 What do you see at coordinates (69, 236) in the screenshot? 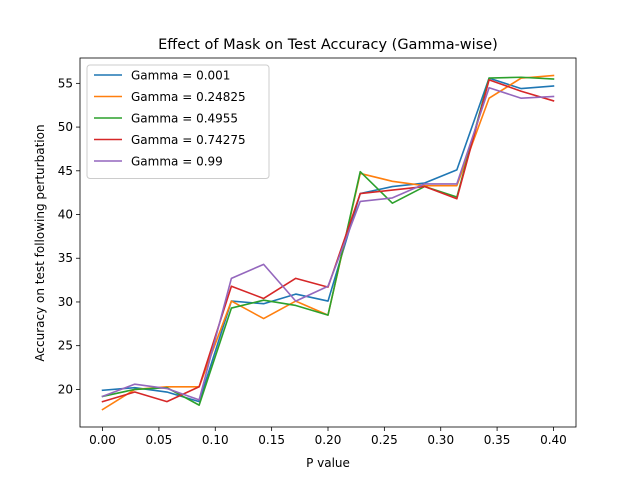
I see `y-axis-ticks: 20 25 30 35 40 45 50 55` at bounding box center [69, 236].